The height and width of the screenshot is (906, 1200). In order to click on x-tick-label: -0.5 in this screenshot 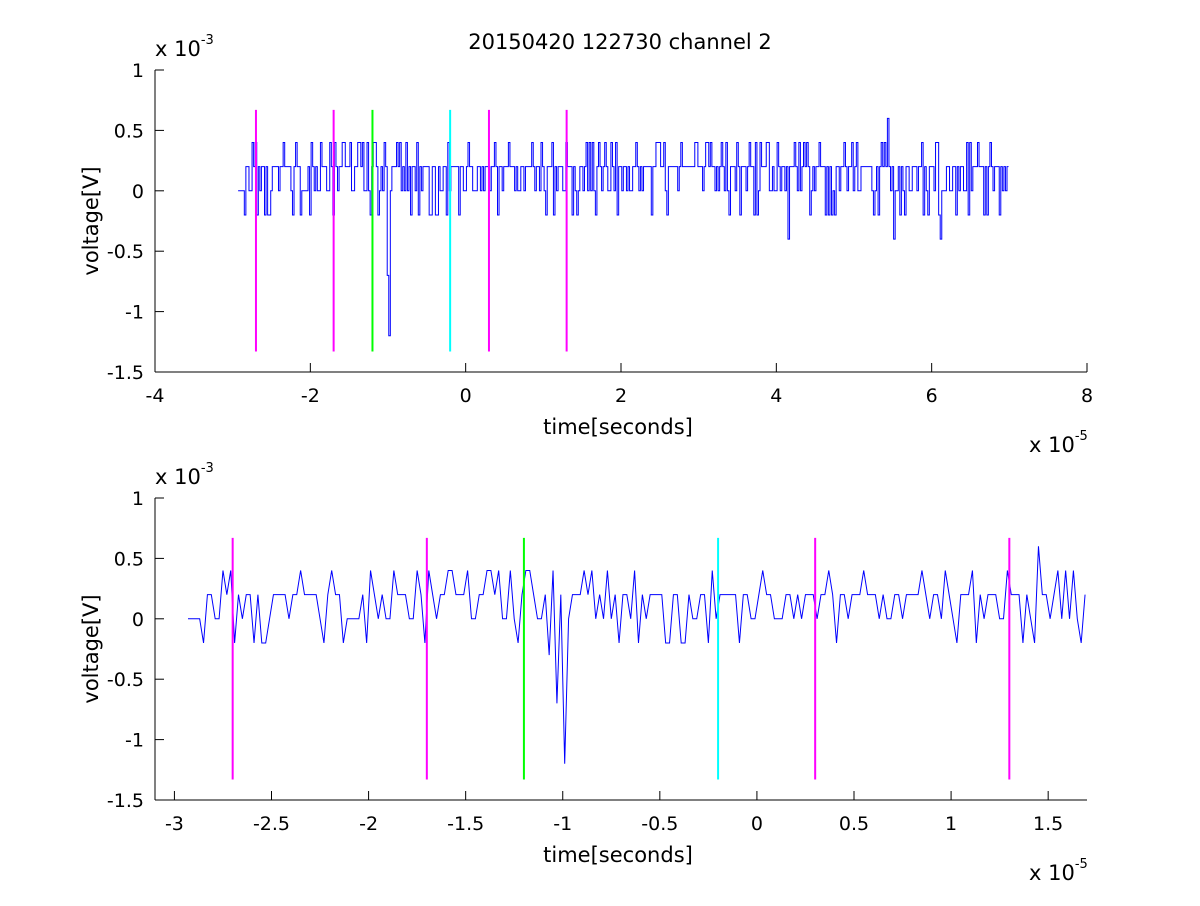, I will do `click(659, 824)`.